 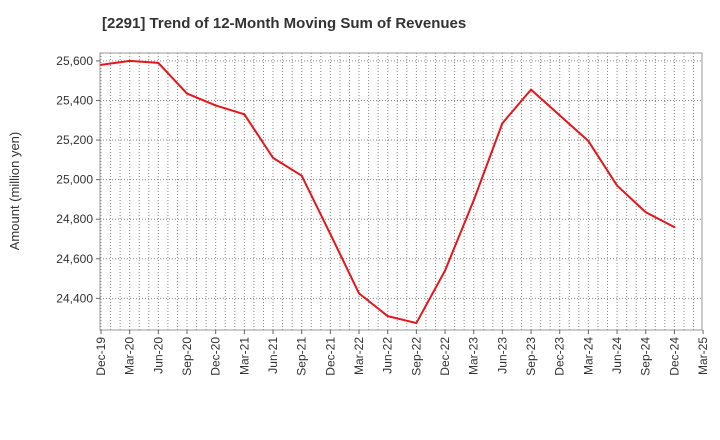 What do you see at coordinates (445, 356) in the screenshot?
I see `x-tick-label: Dec-22` at bounding box center [445, 356].